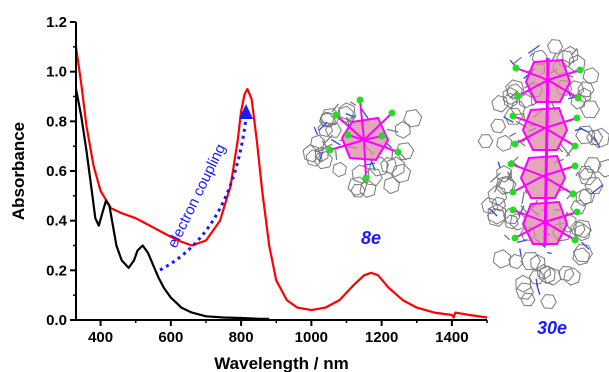 The height and width of the screenshot is (372, 609). I want to click on x-tick-label: 1000, so click(311, 337).